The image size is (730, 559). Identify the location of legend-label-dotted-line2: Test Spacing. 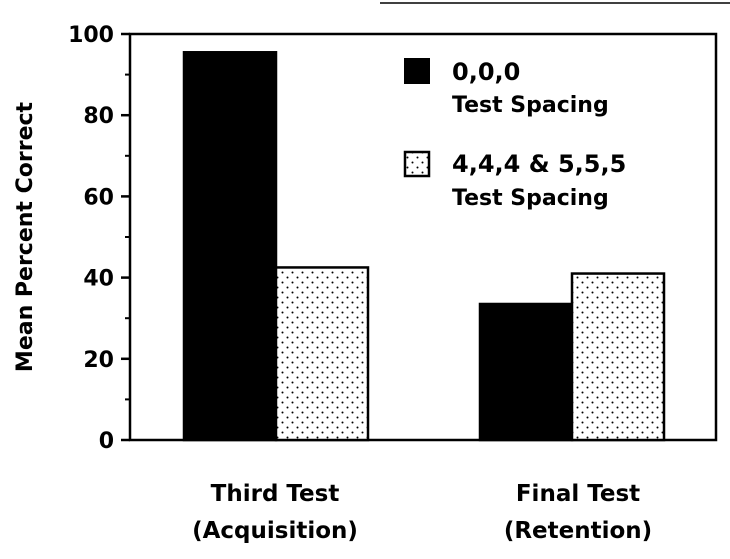
(530, 198).